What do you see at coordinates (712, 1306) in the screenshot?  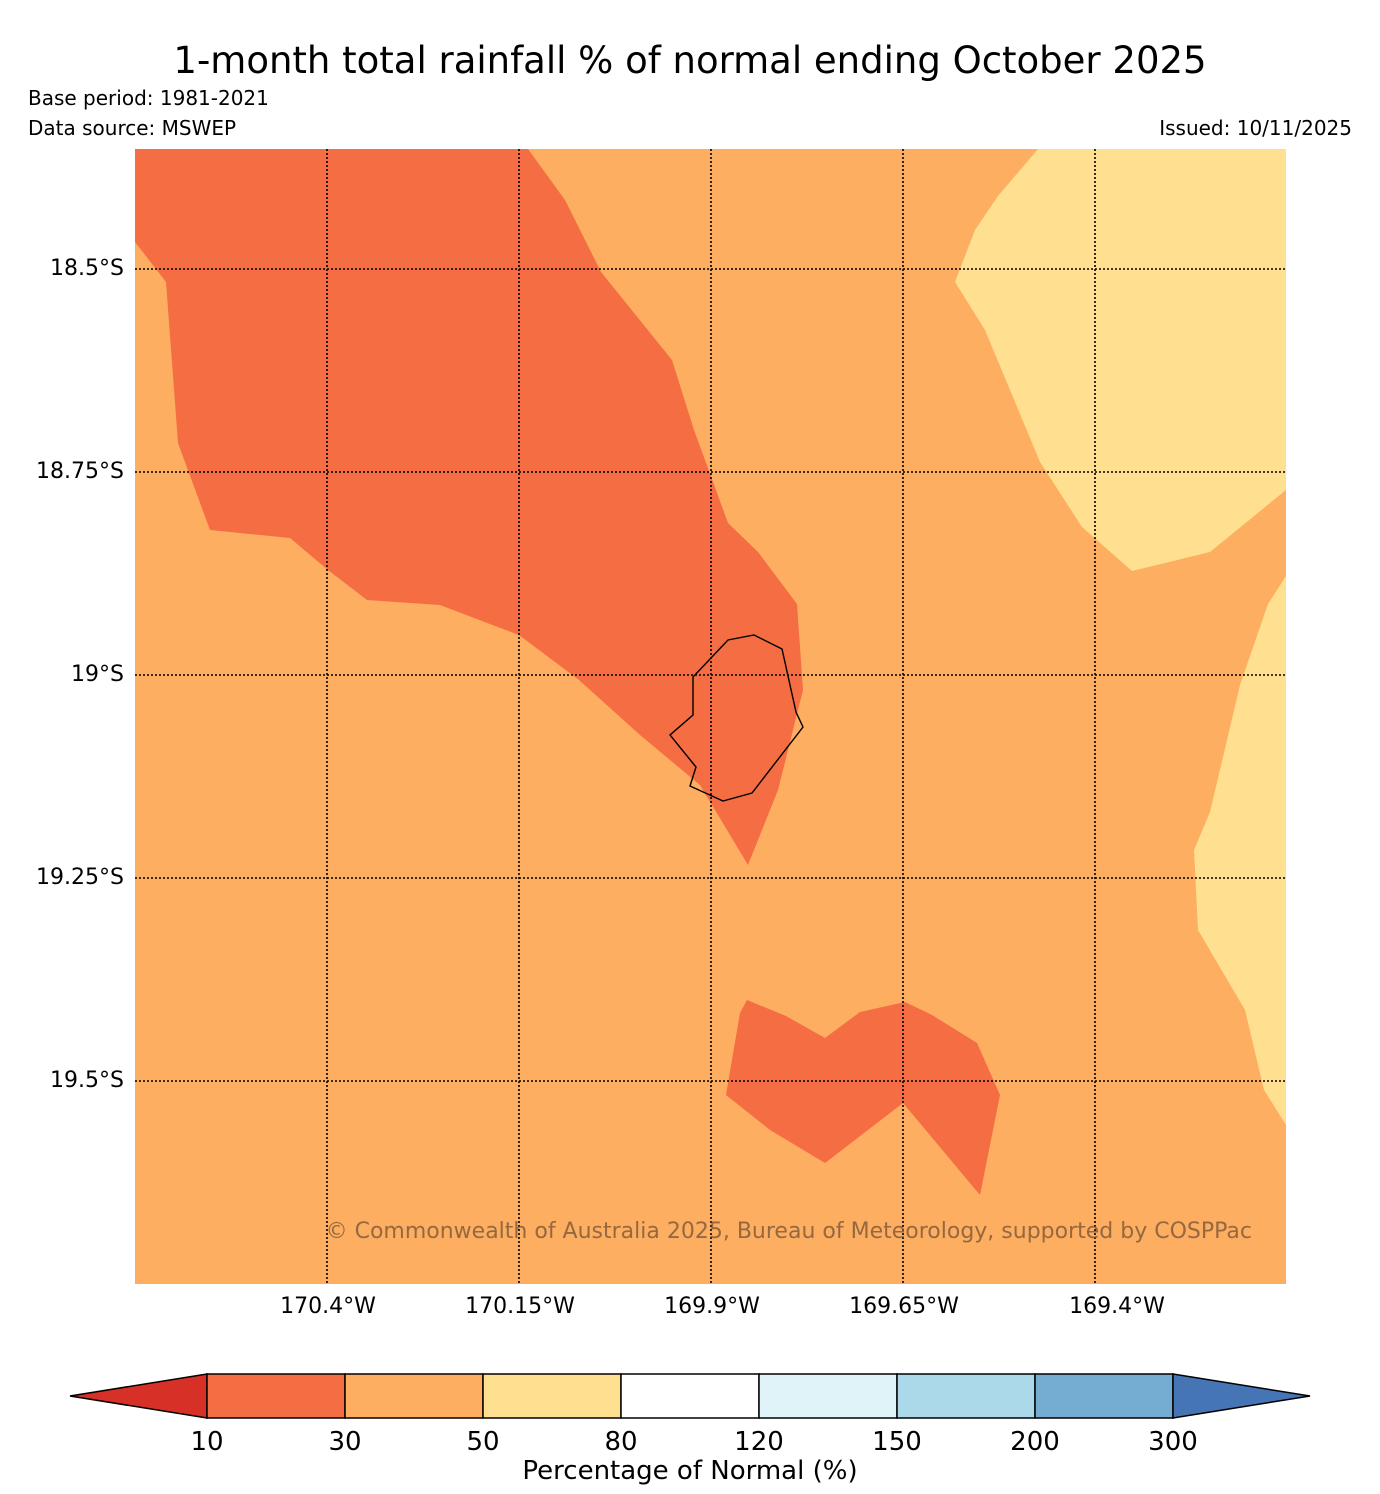 I see `lon-label-169-9: 169.9°W` at bounding box center [712, 1306].